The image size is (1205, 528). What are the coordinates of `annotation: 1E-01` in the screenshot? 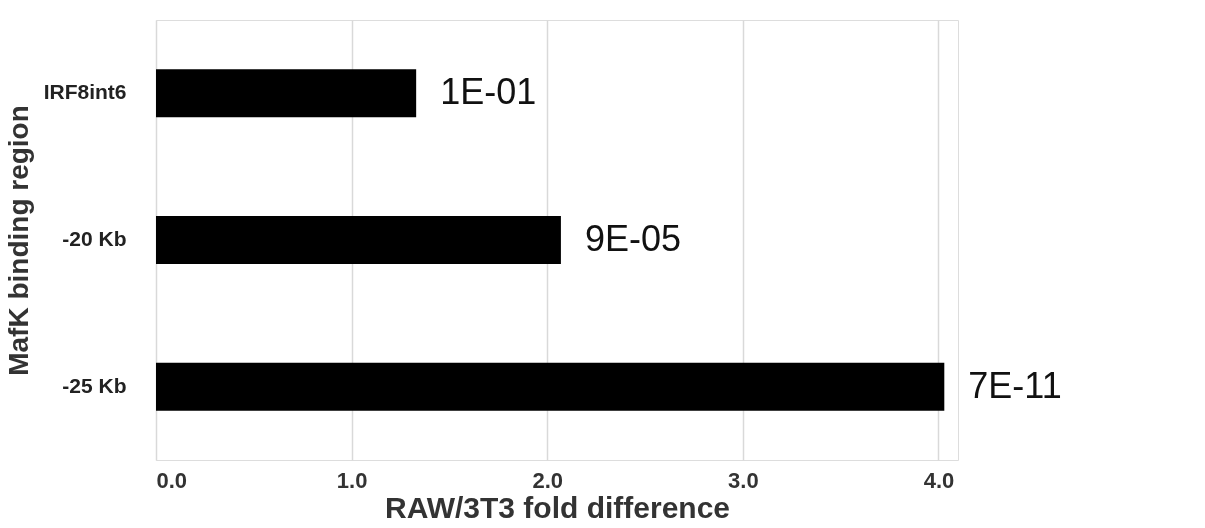 It's located at (488, 92).